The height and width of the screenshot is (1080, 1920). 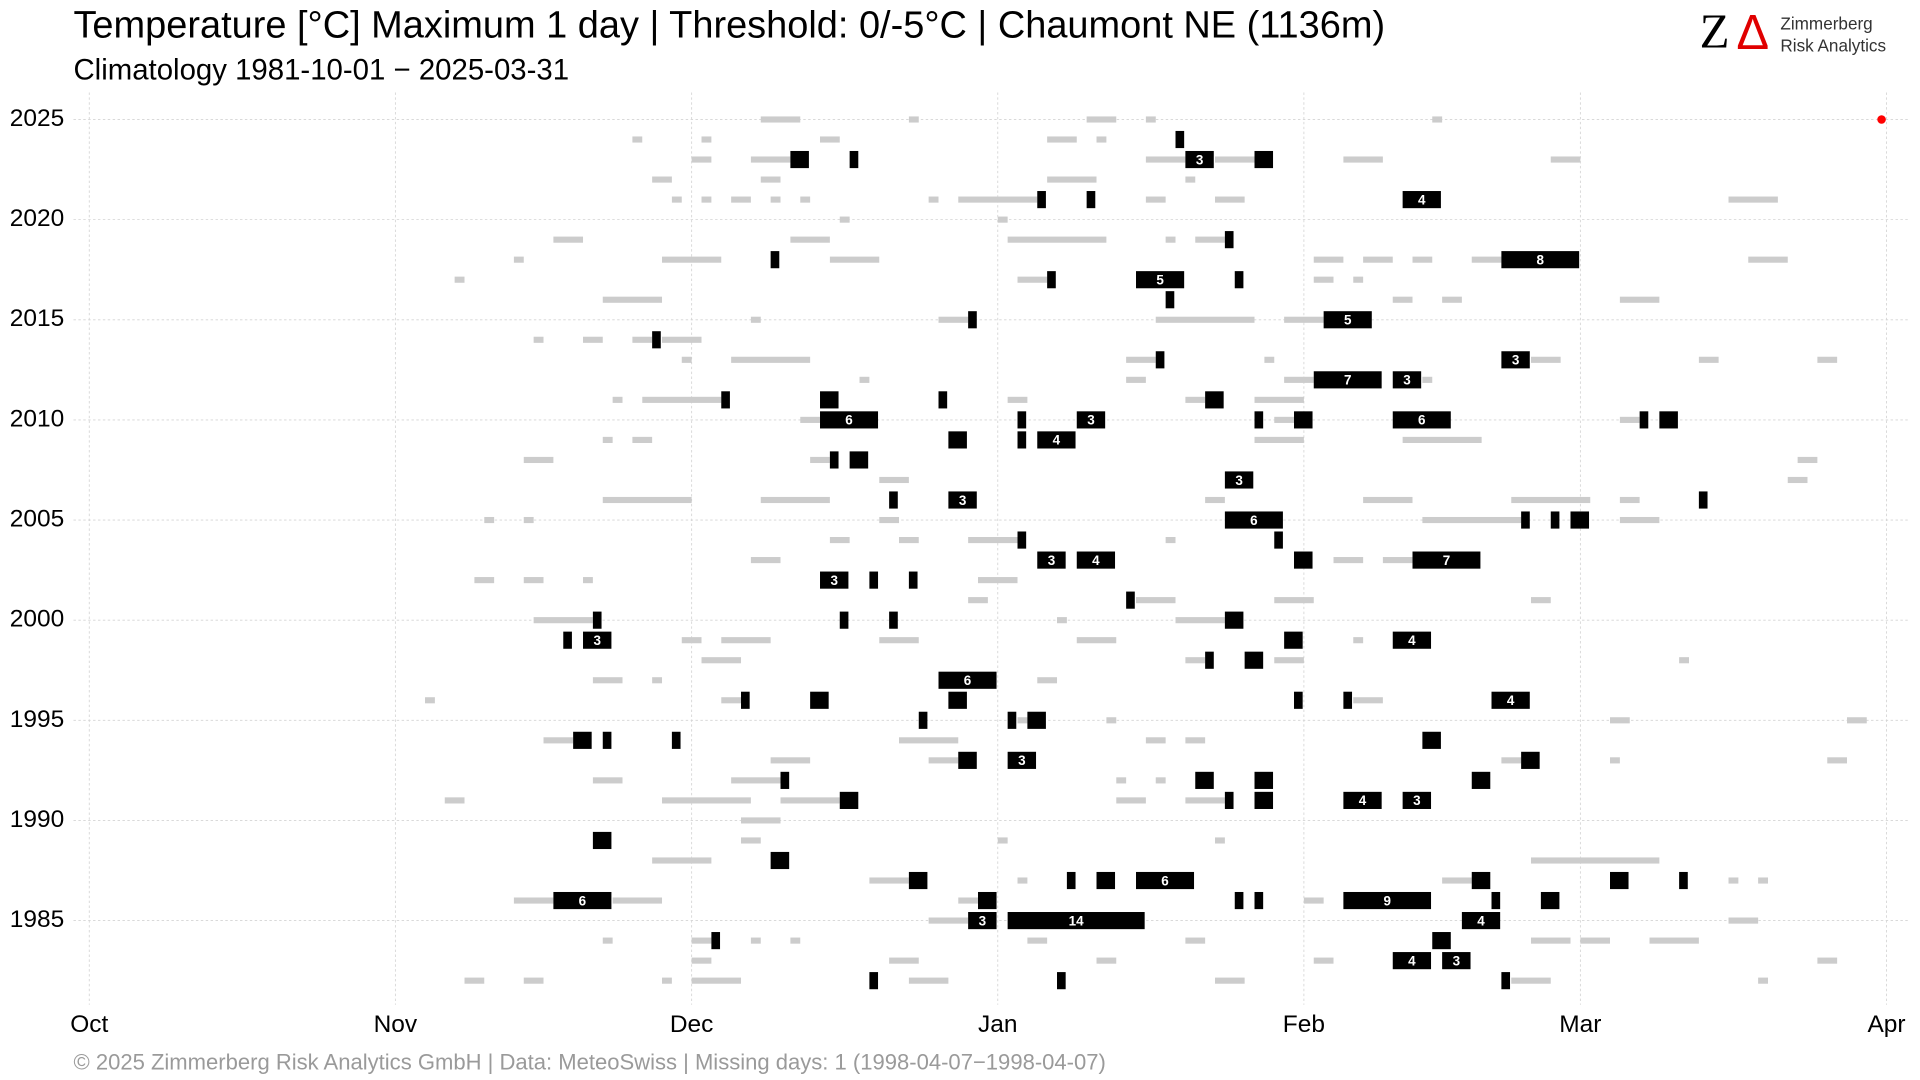 What do you see at coordinates (997, 1024) in the screenshot?
I see `x-tick-label: Jan` at bounding box center [997, 1024].